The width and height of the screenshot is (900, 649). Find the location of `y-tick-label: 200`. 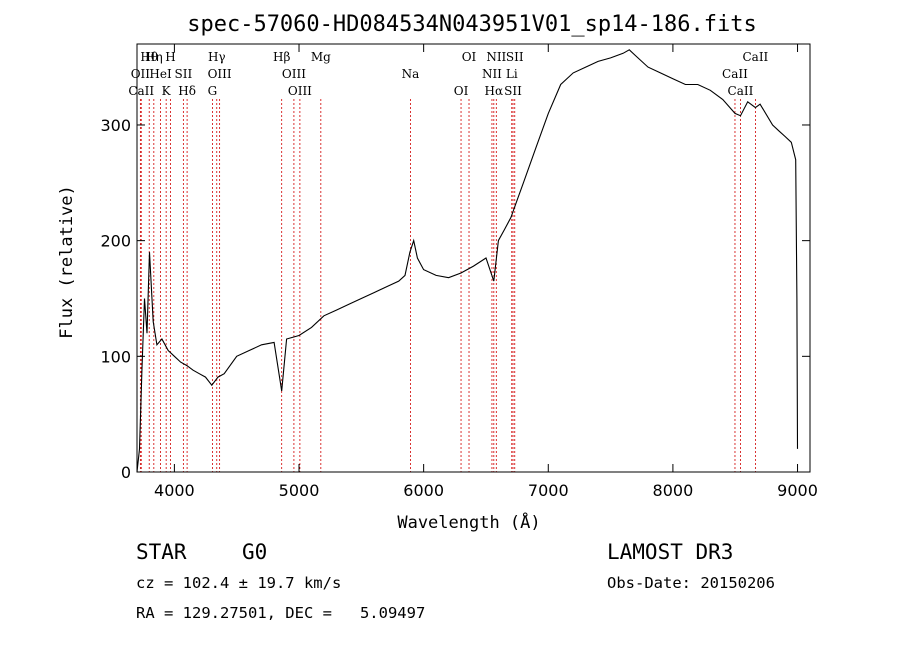

y-tick-label: 200 is located at coordinates (115, 241).